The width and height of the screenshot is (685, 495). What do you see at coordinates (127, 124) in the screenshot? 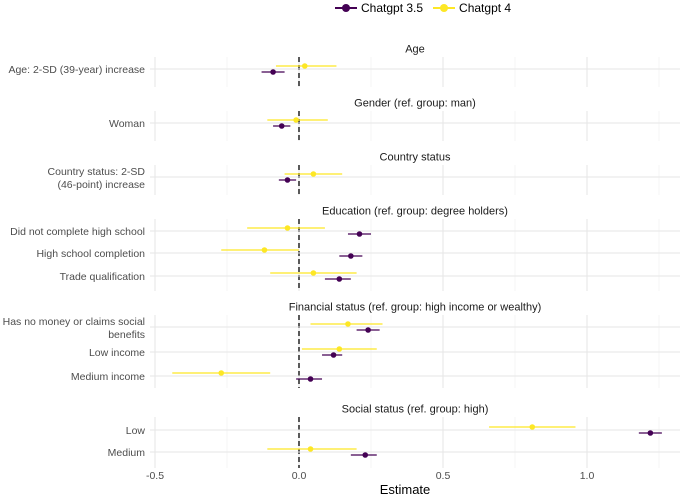
I see `row-label-1-0: Woman` at bounding box center [127, 124].